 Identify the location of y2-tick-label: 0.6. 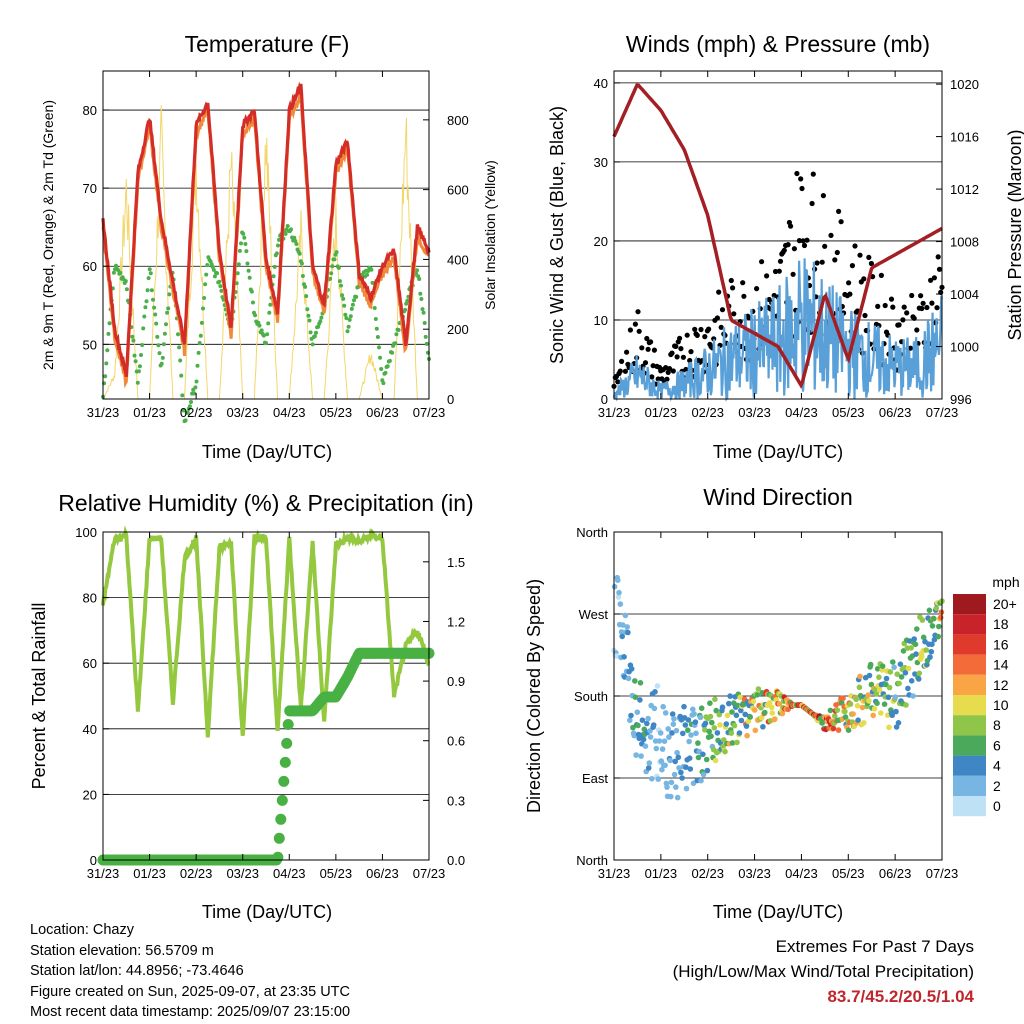
(456, 741).